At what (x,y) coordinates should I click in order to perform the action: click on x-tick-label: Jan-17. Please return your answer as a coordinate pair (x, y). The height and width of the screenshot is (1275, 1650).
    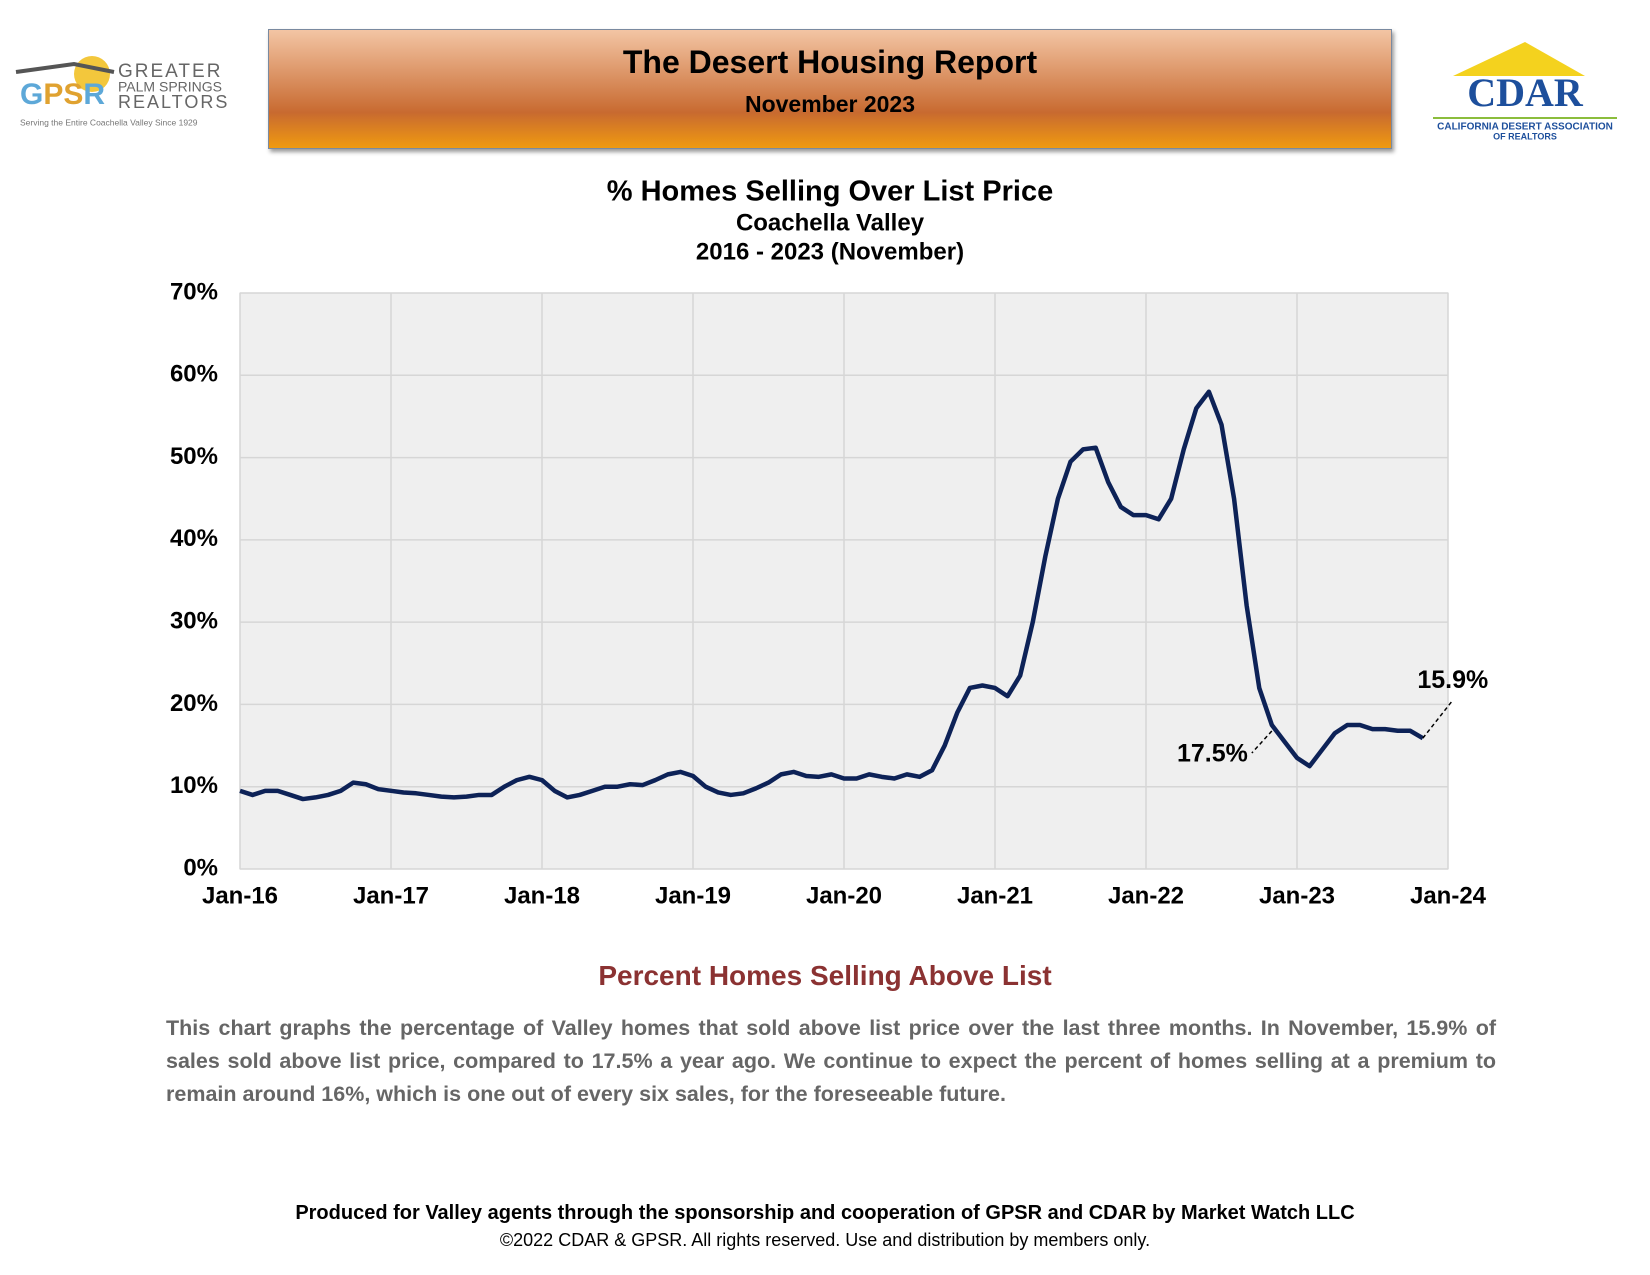
    Looking at the image, I should click on (391, 895).